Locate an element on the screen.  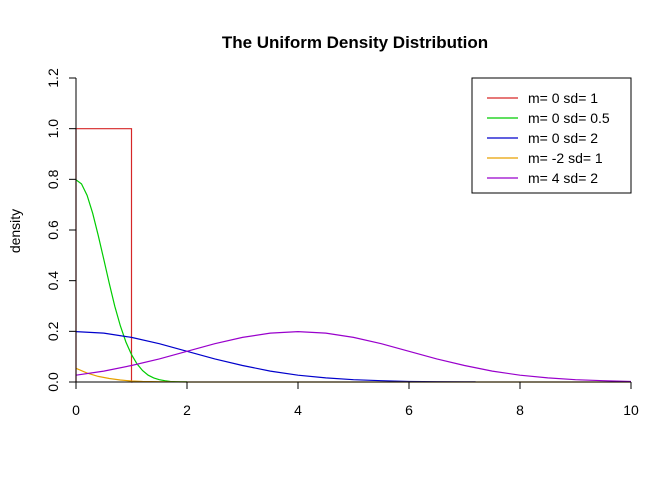
legend-label: m= 0 sd= 1 is located at coordinates (563, 98).